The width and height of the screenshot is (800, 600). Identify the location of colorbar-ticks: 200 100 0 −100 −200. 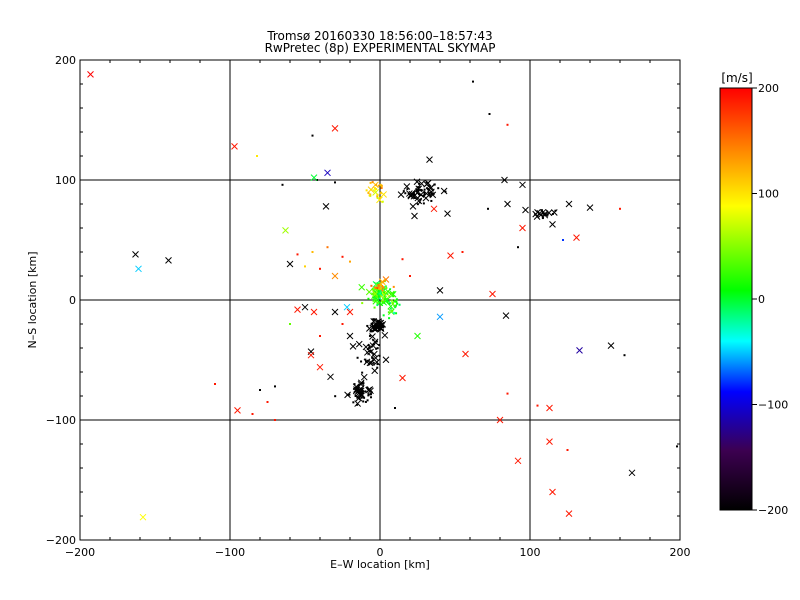
(770, 299).